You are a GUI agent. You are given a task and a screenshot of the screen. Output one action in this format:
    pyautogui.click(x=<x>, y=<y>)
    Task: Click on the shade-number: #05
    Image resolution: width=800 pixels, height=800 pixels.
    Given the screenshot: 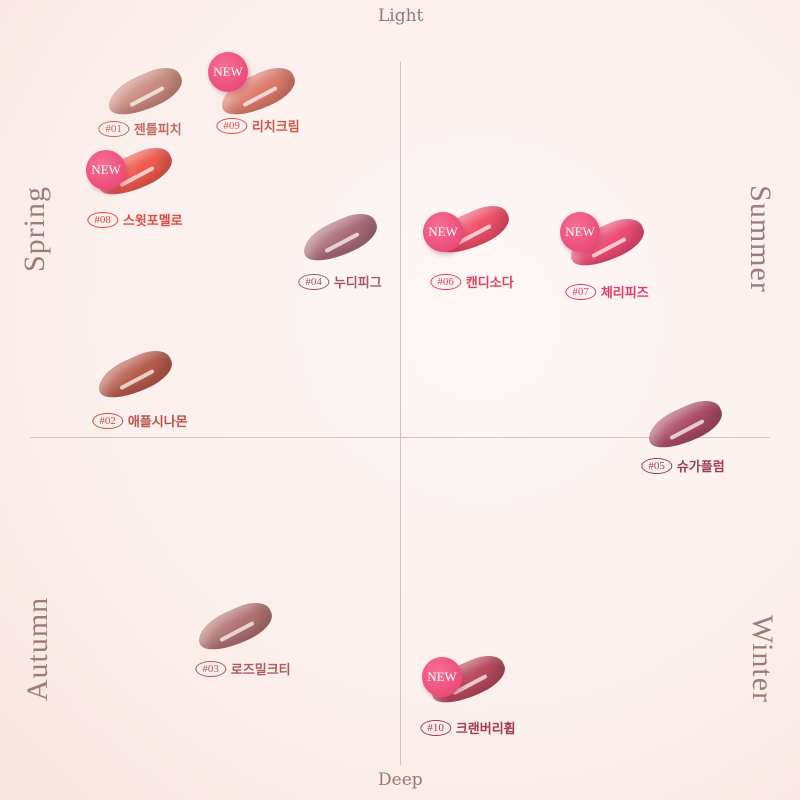 What is the action you would take?
    pyautogui.click(x=656, y=465)
    